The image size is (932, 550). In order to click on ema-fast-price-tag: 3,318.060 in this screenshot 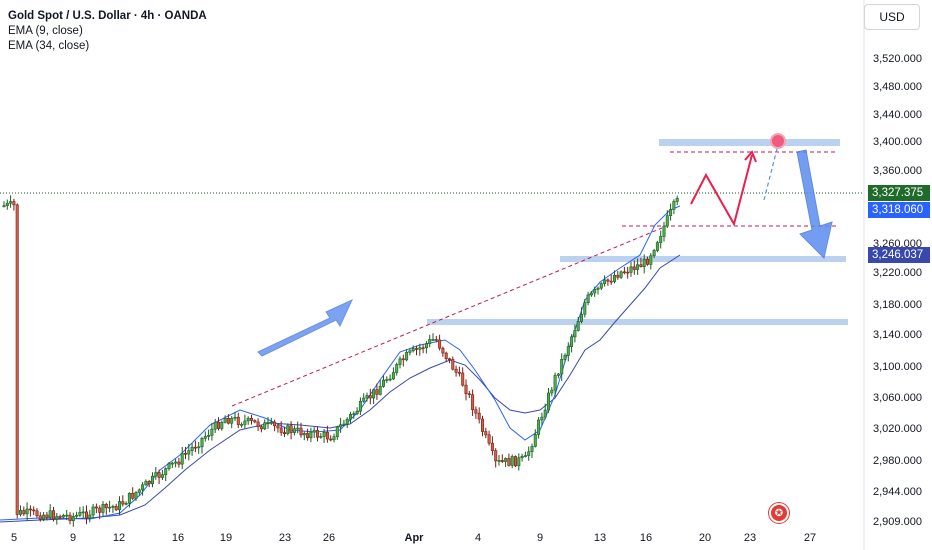, I will do `click(899, 210)`.